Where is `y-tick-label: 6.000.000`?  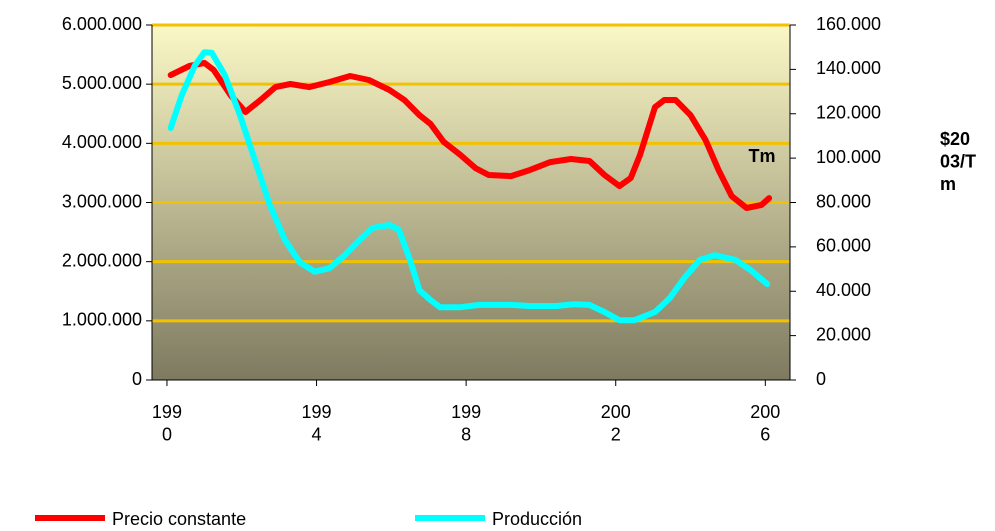
y-tick-label: 6.000.000 is located at coordinates (102, 24).